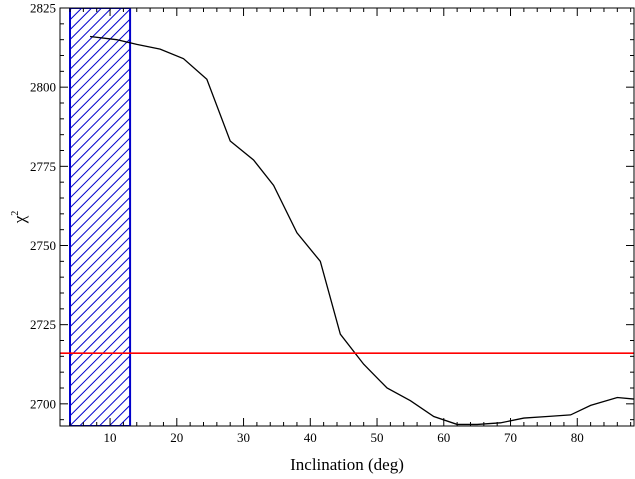 This screenshot has width=635, height=479. I want to click on y-axis-title-superscript: 2, so click(15, 213).